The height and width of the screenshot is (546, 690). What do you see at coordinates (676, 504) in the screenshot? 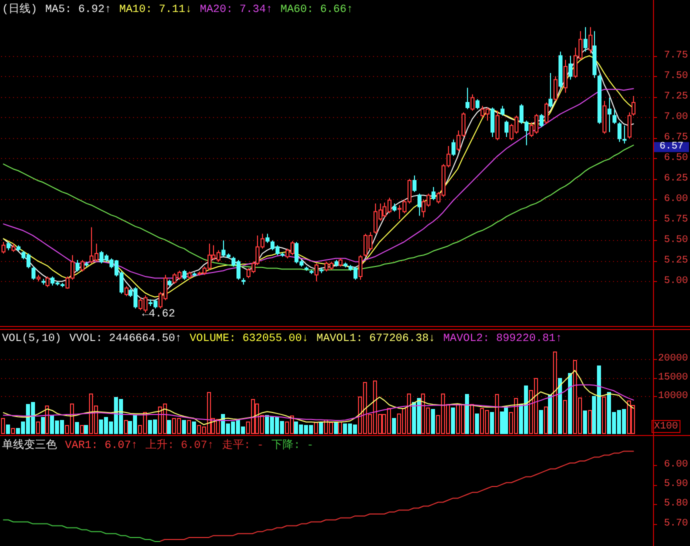
I see `y-tick-label: 5.80` at bounding box center [676, 504].